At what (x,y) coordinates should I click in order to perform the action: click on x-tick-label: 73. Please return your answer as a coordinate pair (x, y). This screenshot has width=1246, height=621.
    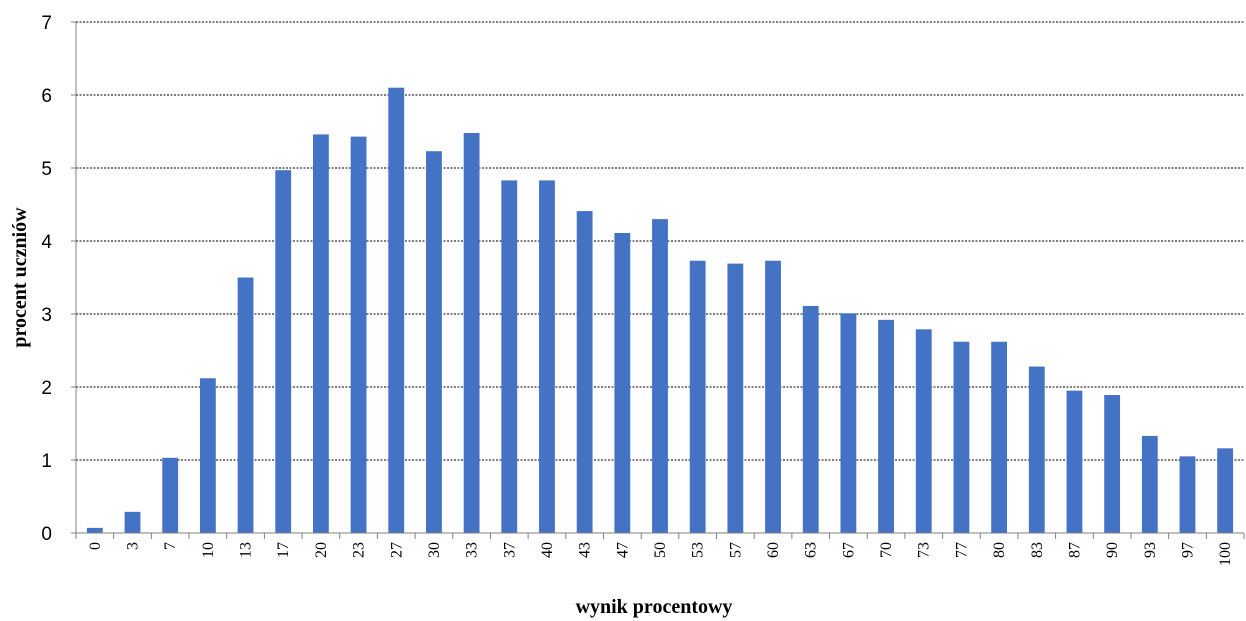
    Looking at the image, I should click on (924, 550).